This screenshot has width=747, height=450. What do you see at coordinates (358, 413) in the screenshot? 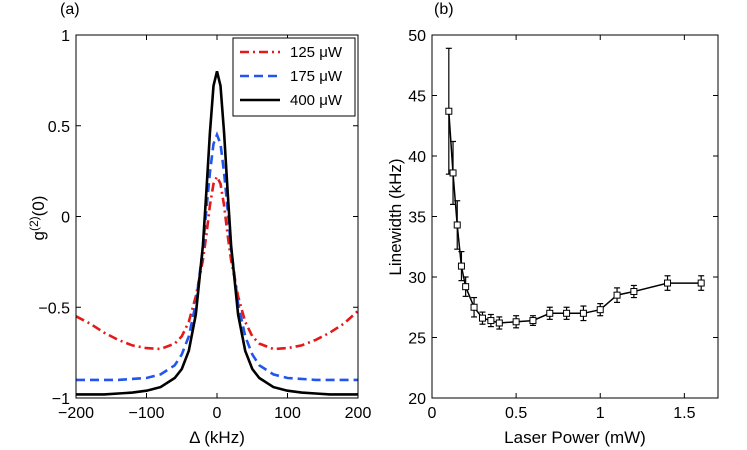
I see `x-tick-label: 200` at bounding box center [358, 413].